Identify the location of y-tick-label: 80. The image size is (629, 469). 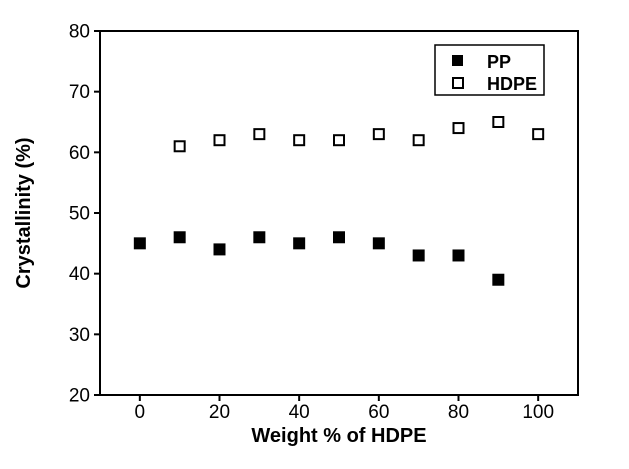
(79, 32).